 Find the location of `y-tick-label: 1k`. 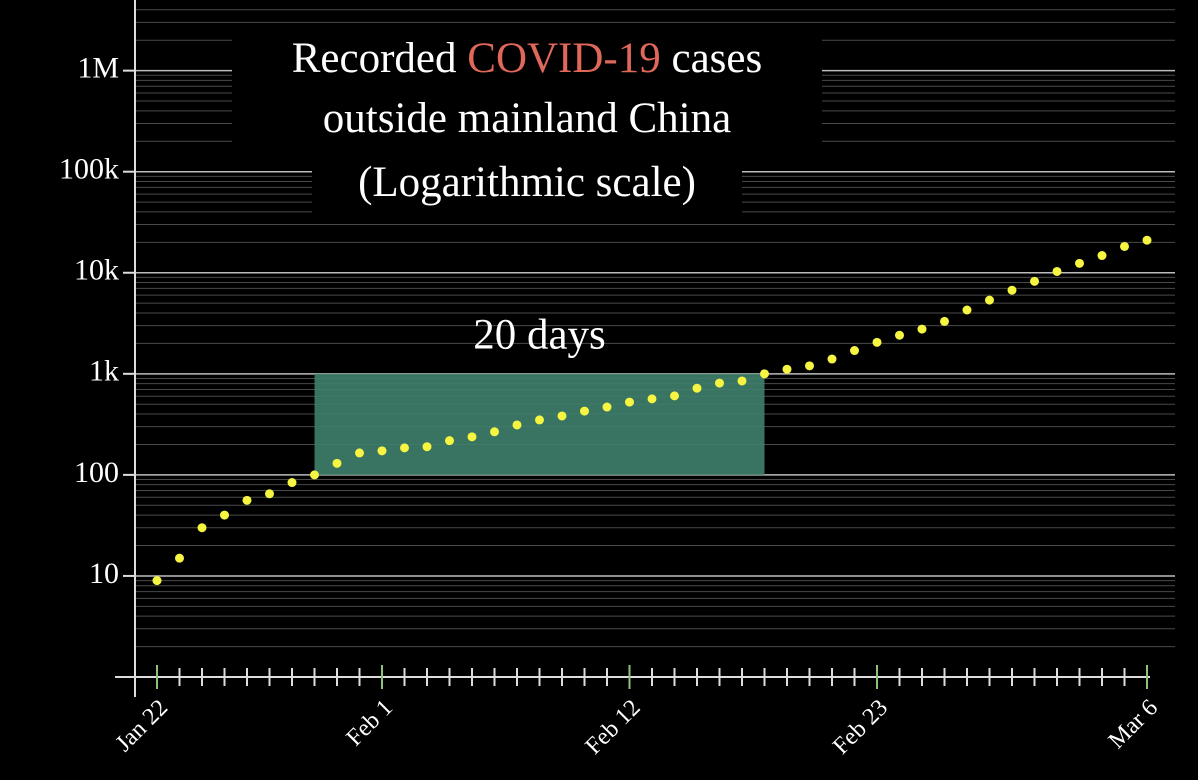

y-tick-label: 1k is located at coordinates (104, 371).